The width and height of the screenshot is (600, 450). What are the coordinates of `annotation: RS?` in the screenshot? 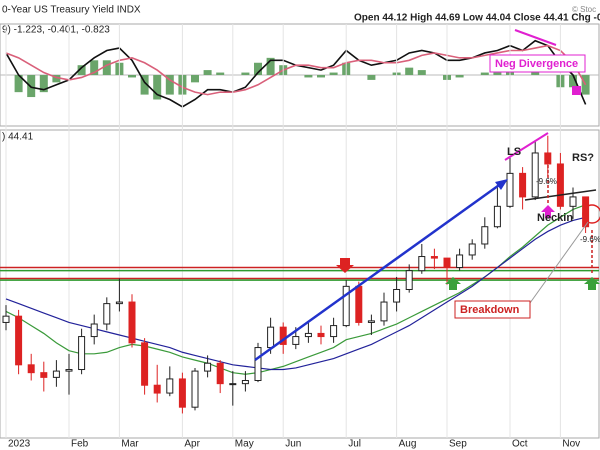 It's located at (583, 158).